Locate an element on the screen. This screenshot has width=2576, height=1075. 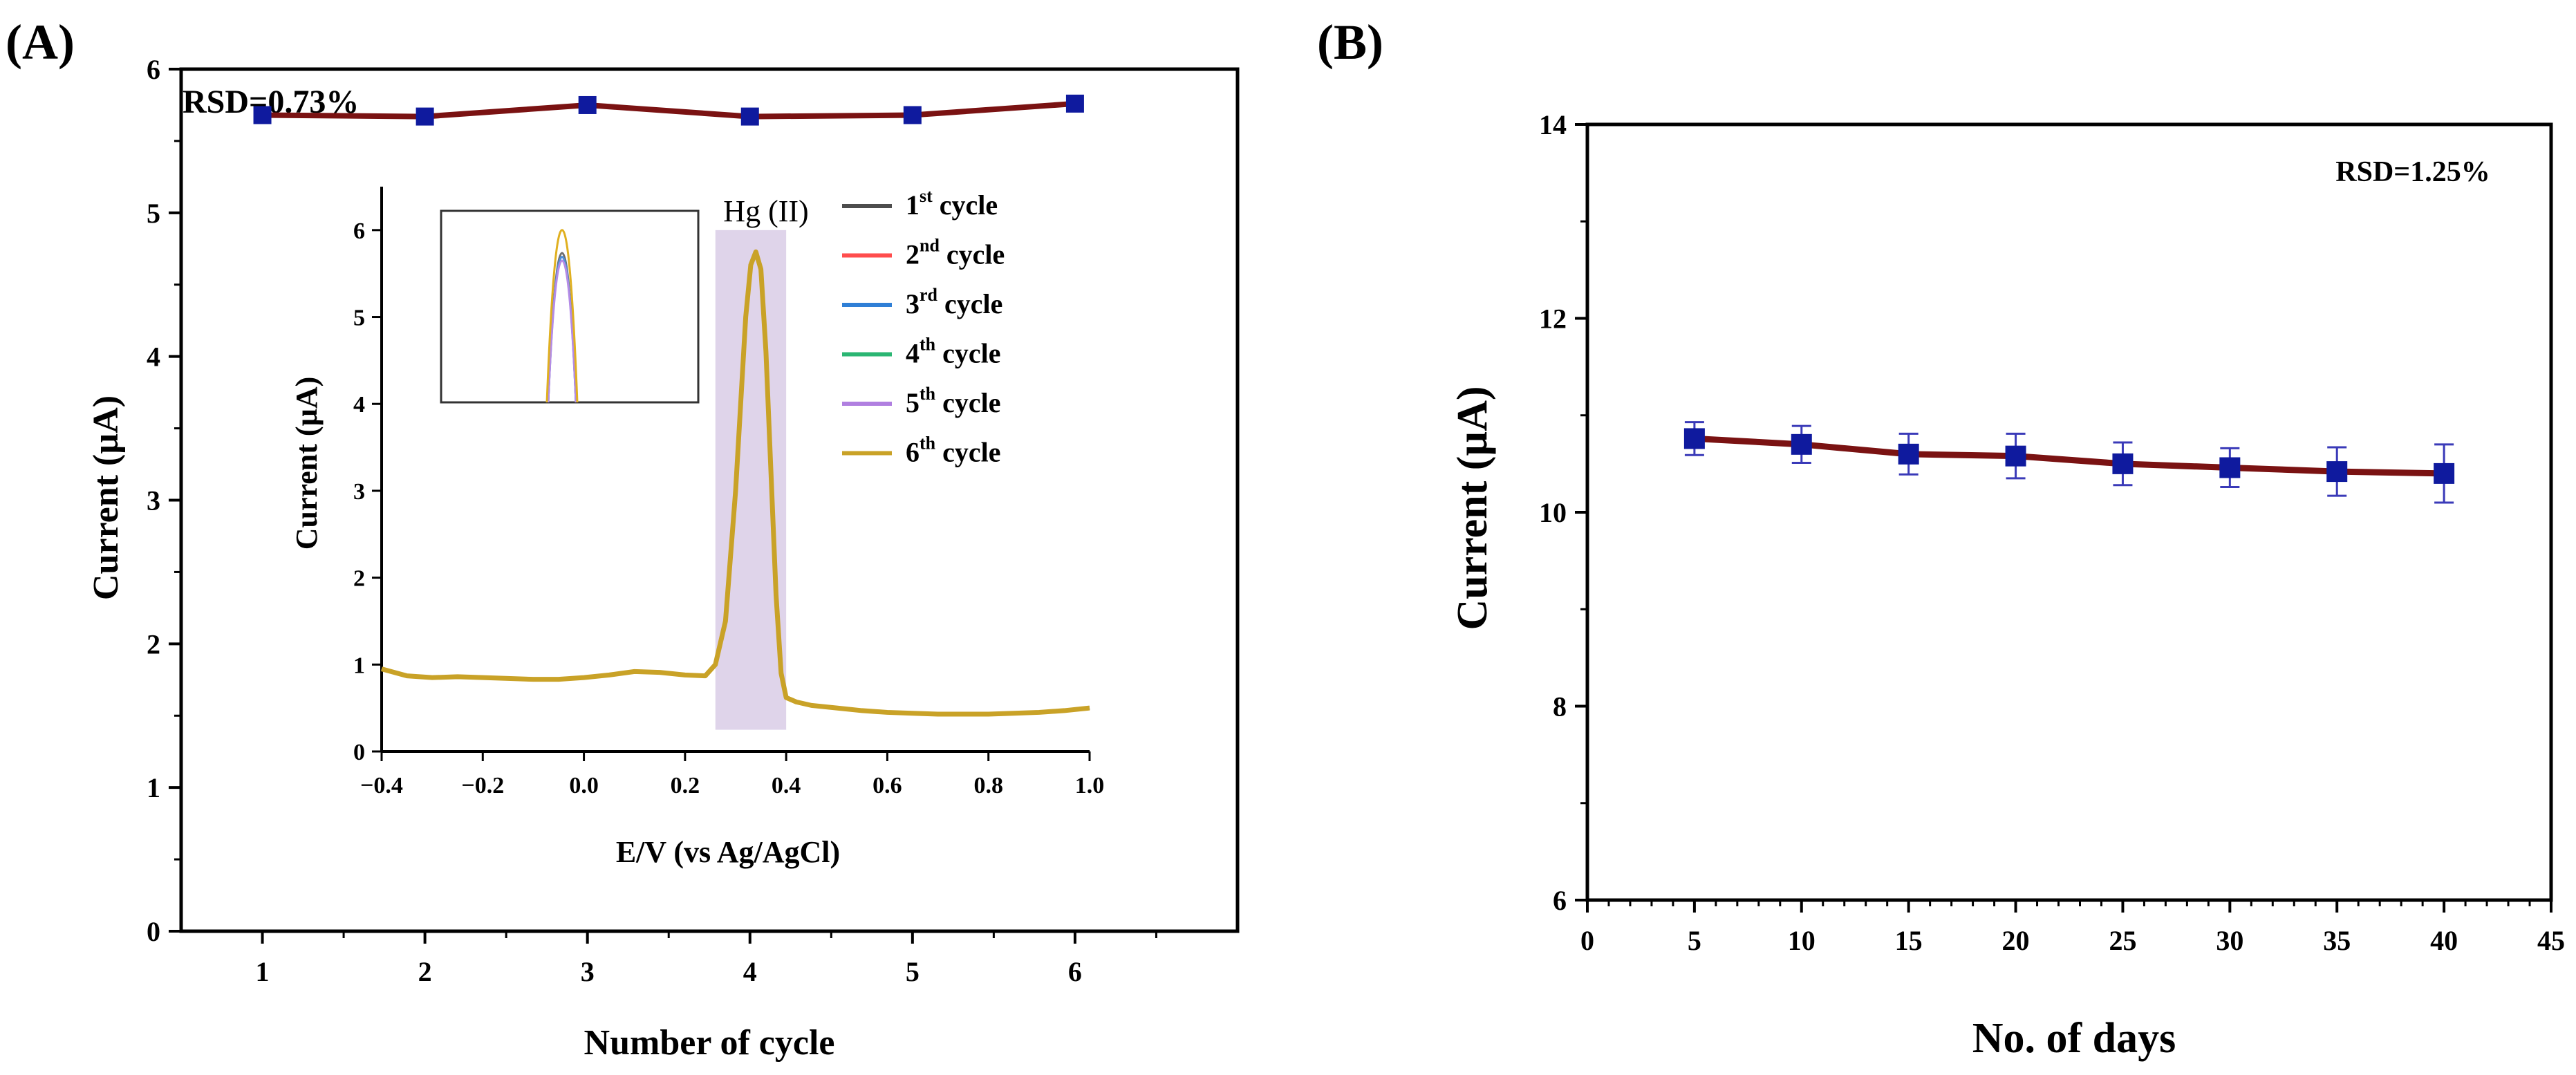
inset-zoom-peak-purple is located at coordinates (562, 331).